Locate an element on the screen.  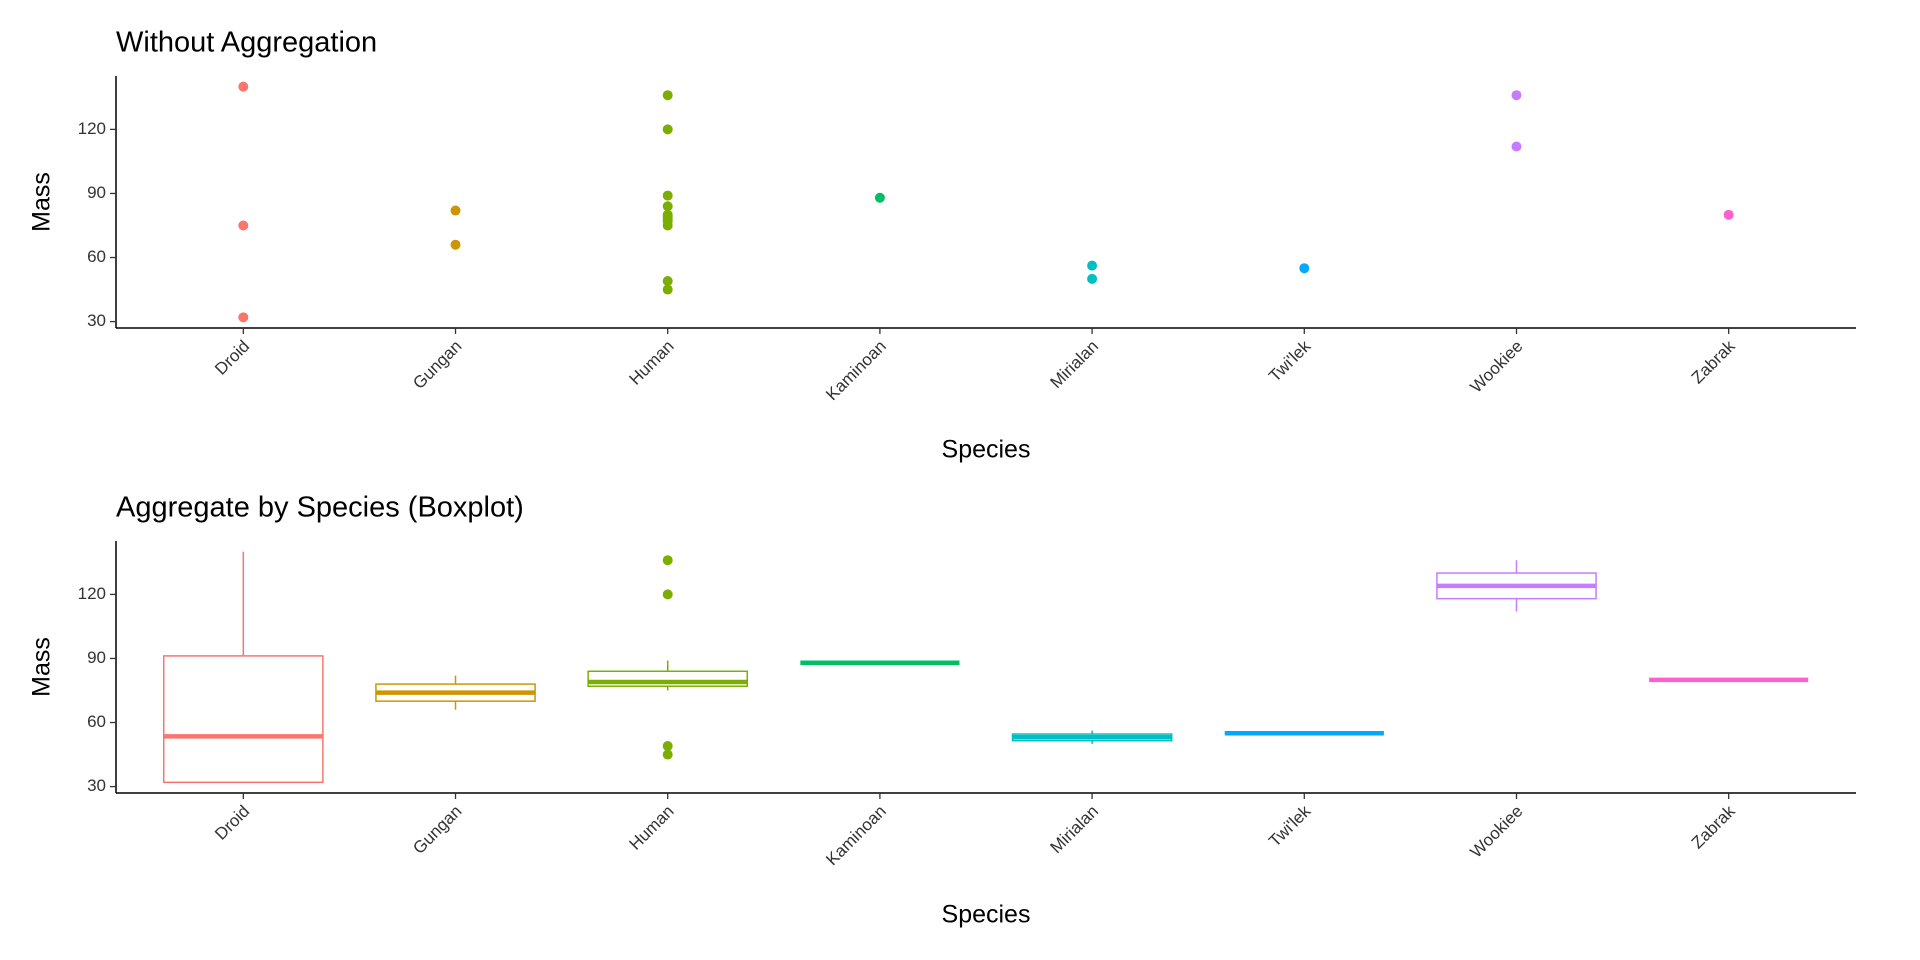
chart-title: Aggregate by Species (Boxplot) is located at coordinates (320, 508).